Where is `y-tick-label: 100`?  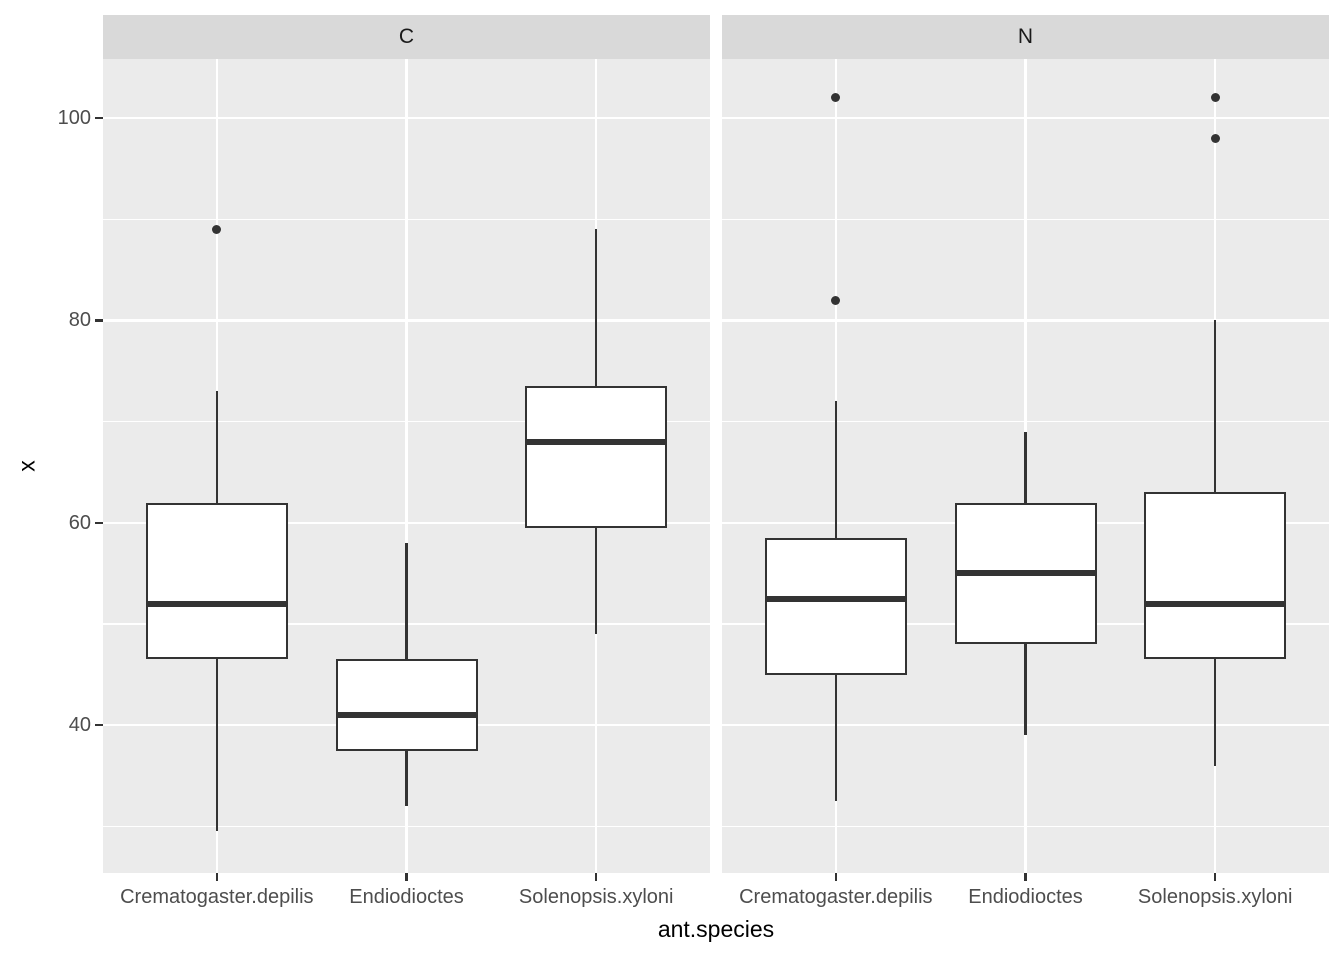 y-tick-label: 100 is located at coordinates (74, 118).